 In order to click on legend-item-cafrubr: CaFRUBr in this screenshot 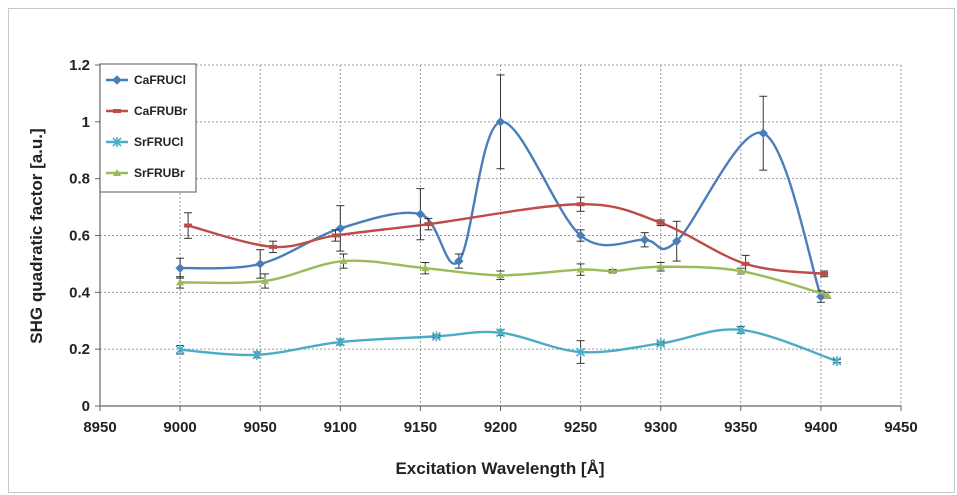, I will do `click(147, 111)`.